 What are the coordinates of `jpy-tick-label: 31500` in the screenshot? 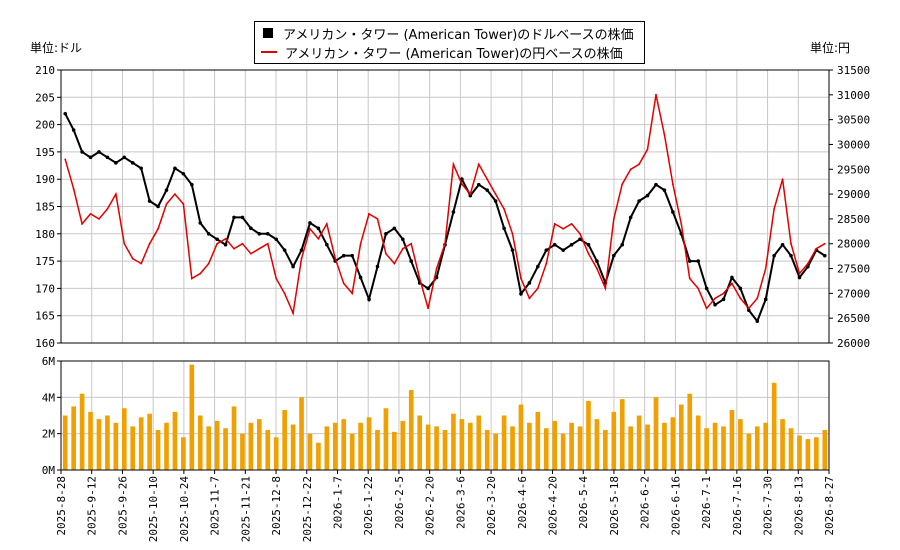 It's located at (853, 70).